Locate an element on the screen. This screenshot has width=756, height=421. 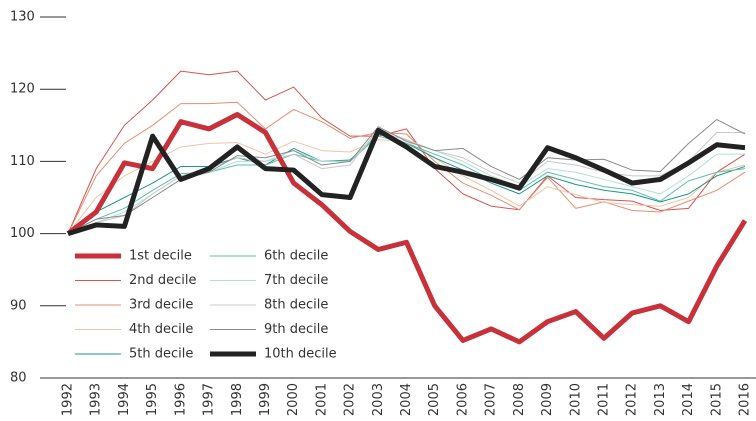
legend-label: 1st decile is located at coordinates (160, 256).